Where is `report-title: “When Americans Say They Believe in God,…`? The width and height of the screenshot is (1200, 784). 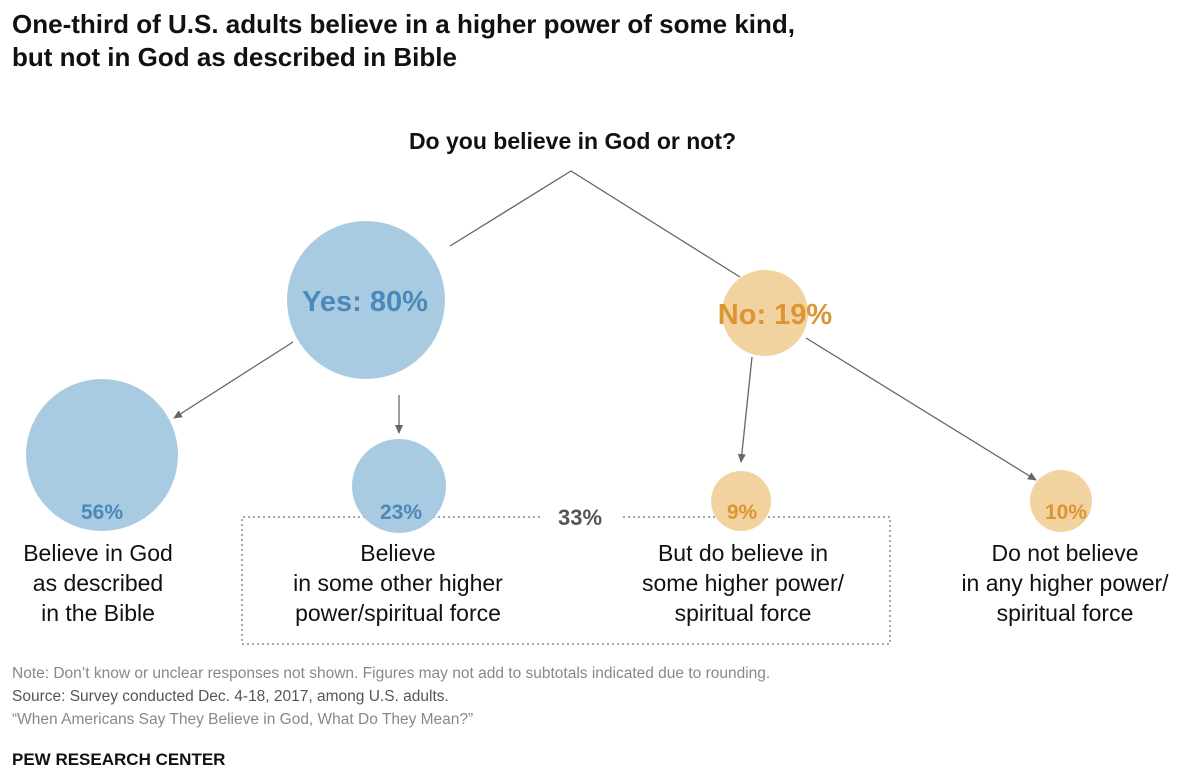
report-title: “When Americans Say They Believe in God,… is located at coordinates (243, 719).